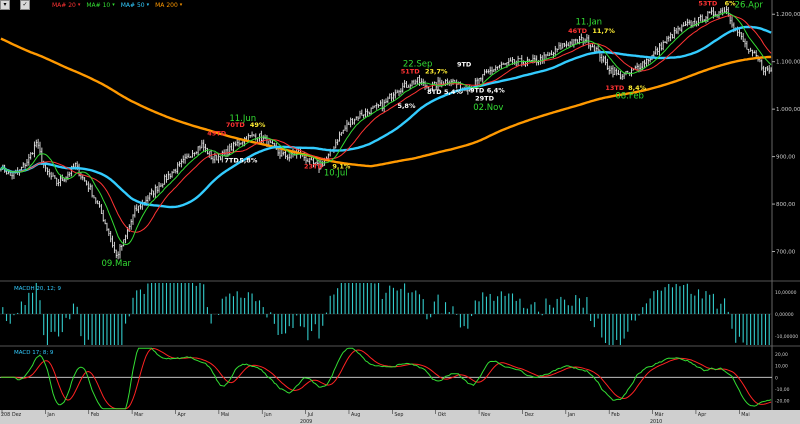 The width and height of the screenshot is (800, 424). I want to click on annotation-label: 26.Apr, so click(749, 6).